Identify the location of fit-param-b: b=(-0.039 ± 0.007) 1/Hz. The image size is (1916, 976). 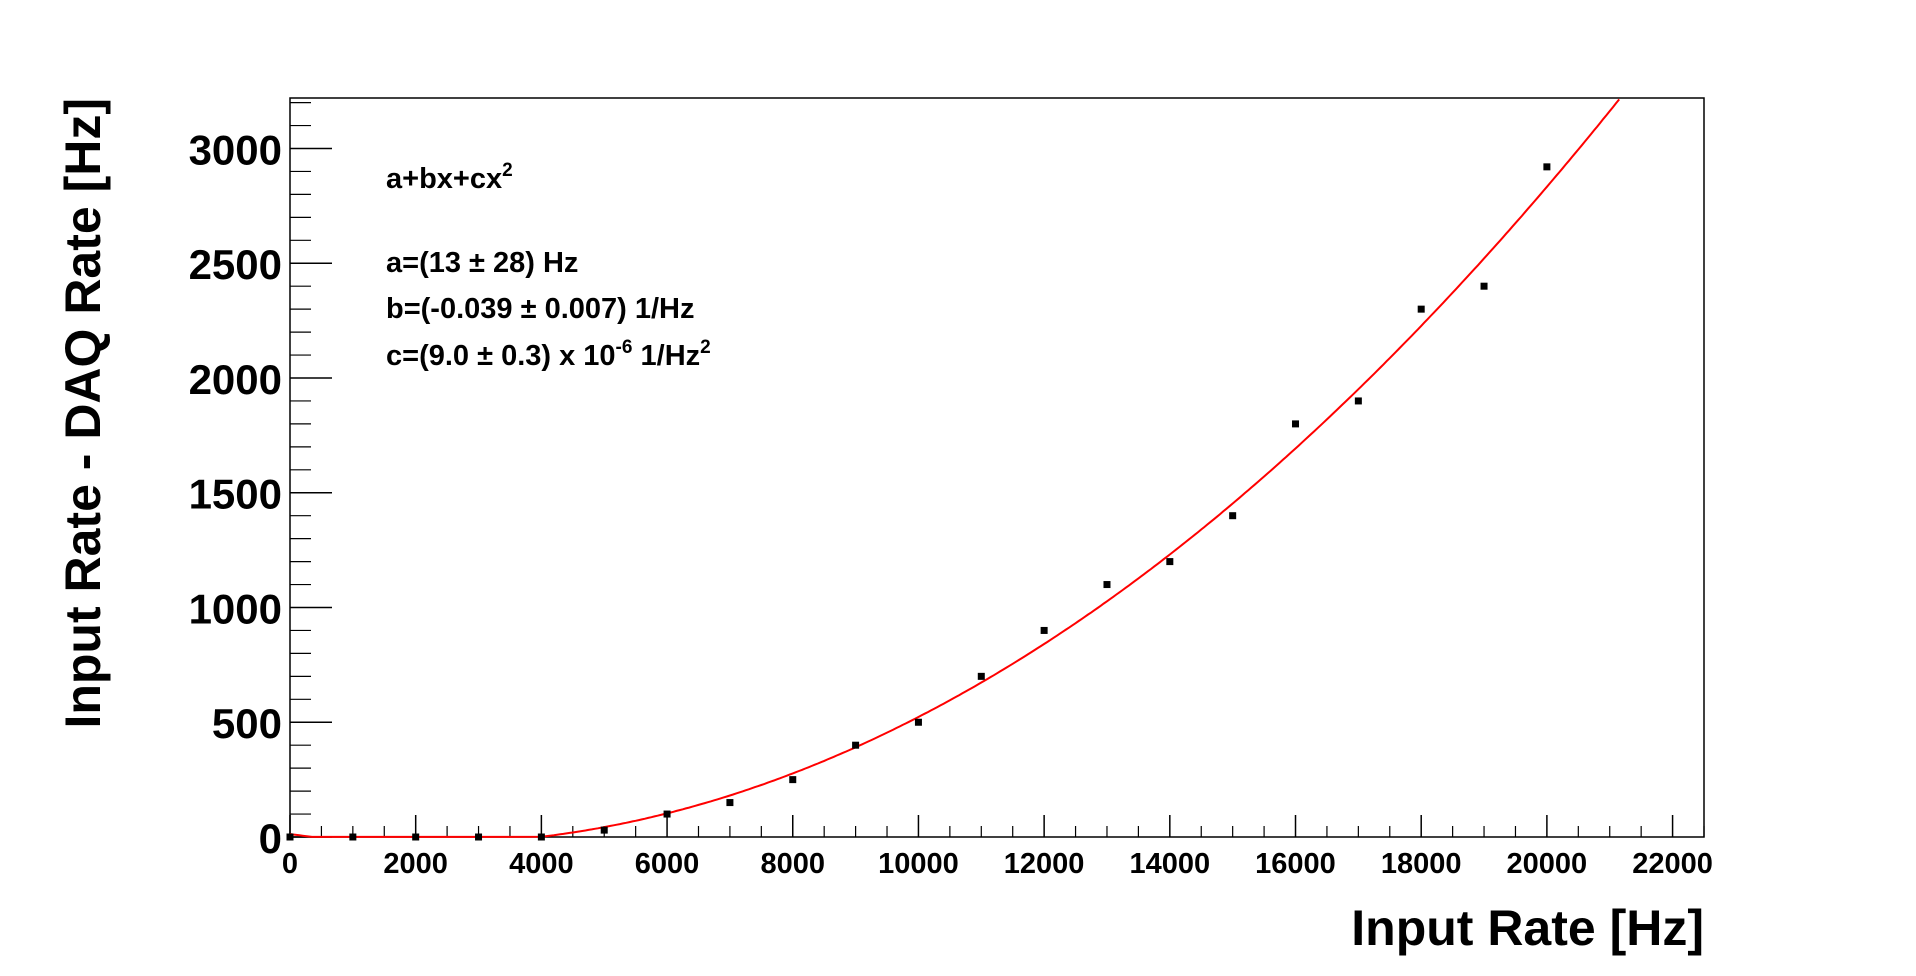
(540, 309).